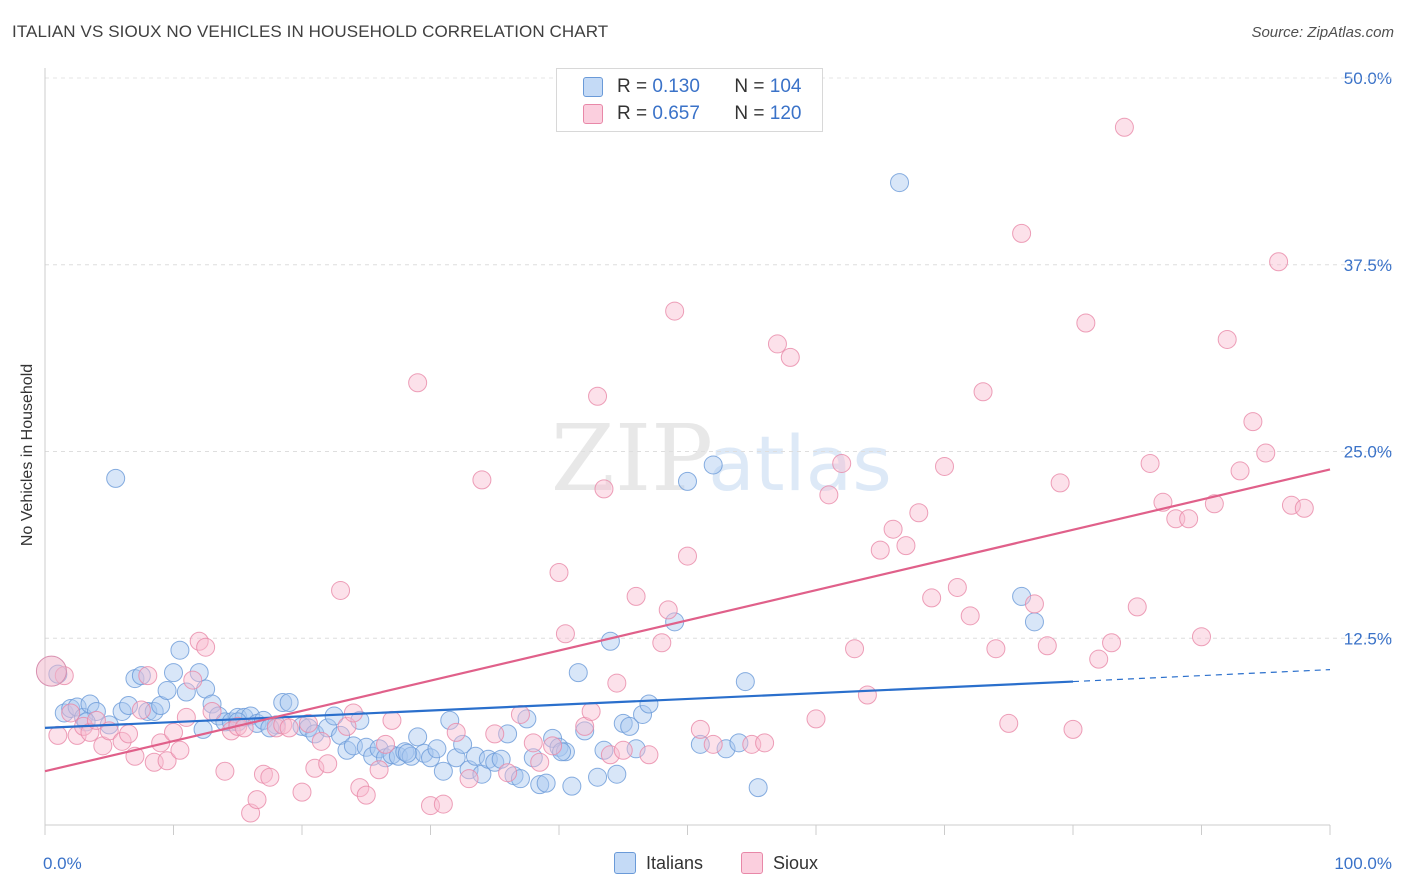 This screenshot has width=1406, height=892. I want to click on correlation-legend: R = 0.130 N = 104 R = 0.657 N = 120, so click(689, 100).